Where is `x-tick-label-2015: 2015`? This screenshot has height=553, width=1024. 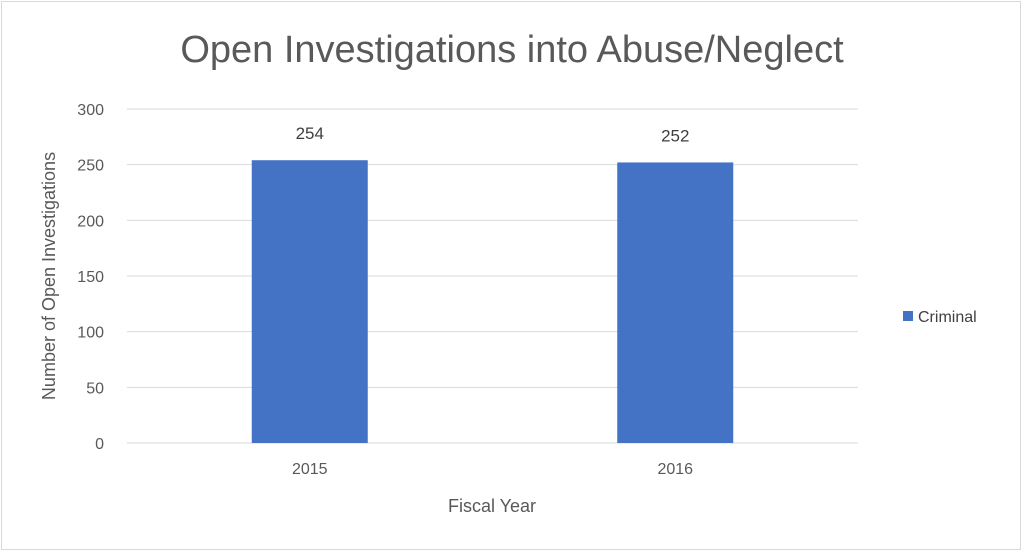 x-tick-label-2015: 2015 is located at coordinates (310, 469).